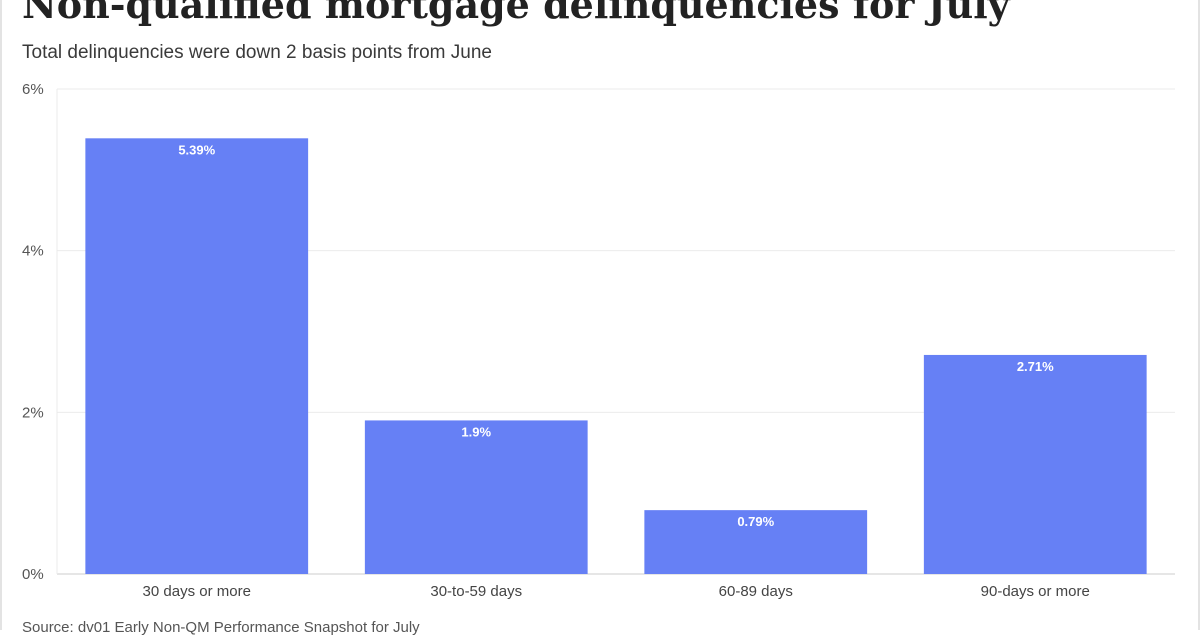 Image resolution: width=1200 pixels, height=638 pixels. Describe the element at coordinates (756, 591) in the screenshot. I see `x-category-label: 60-89 days` at that location.